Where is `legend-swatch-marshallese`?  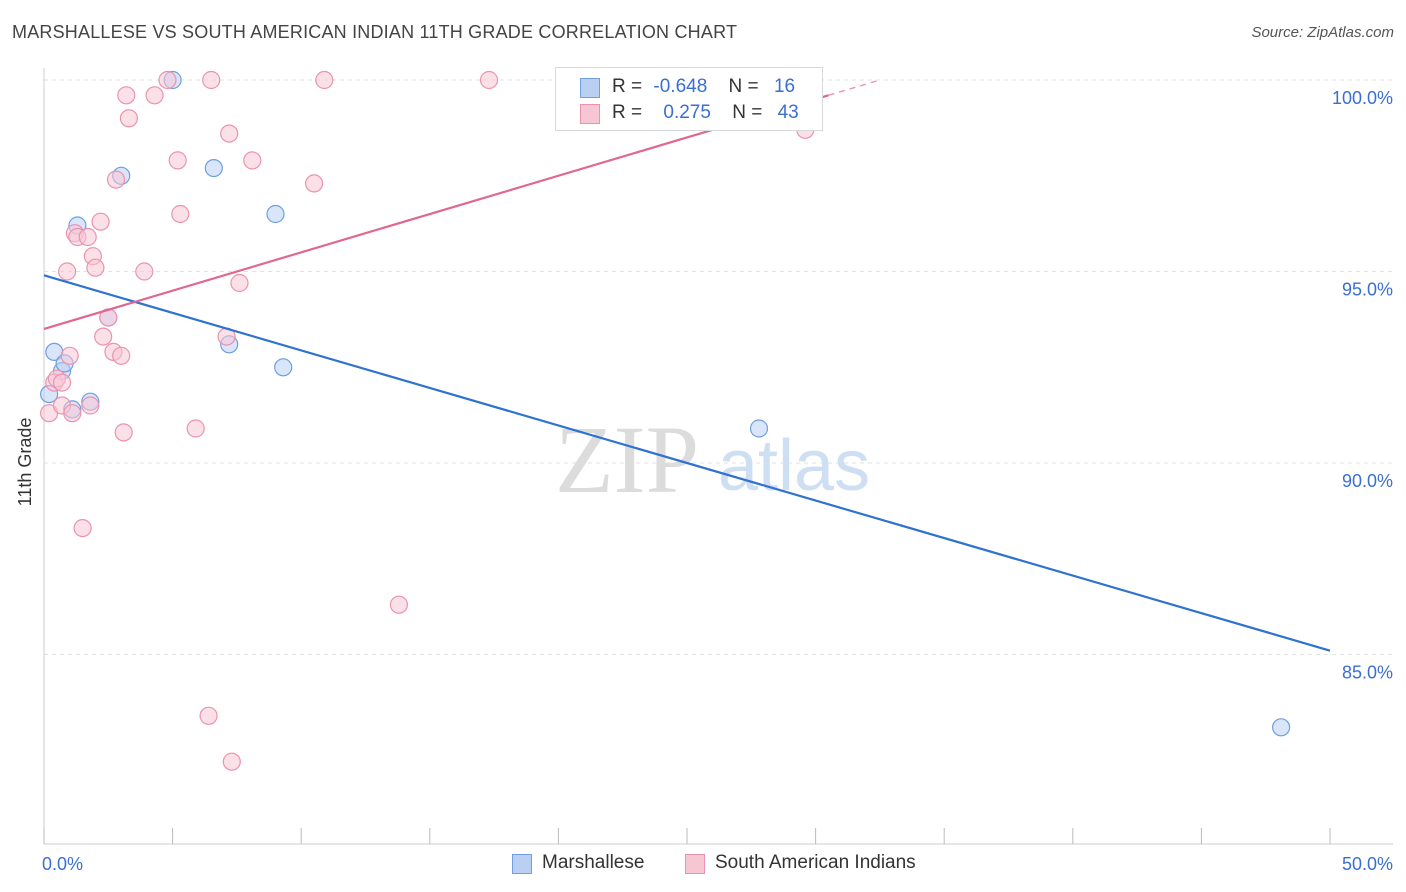
legend-swatch-marshallese is located at coordinates (590, 88).